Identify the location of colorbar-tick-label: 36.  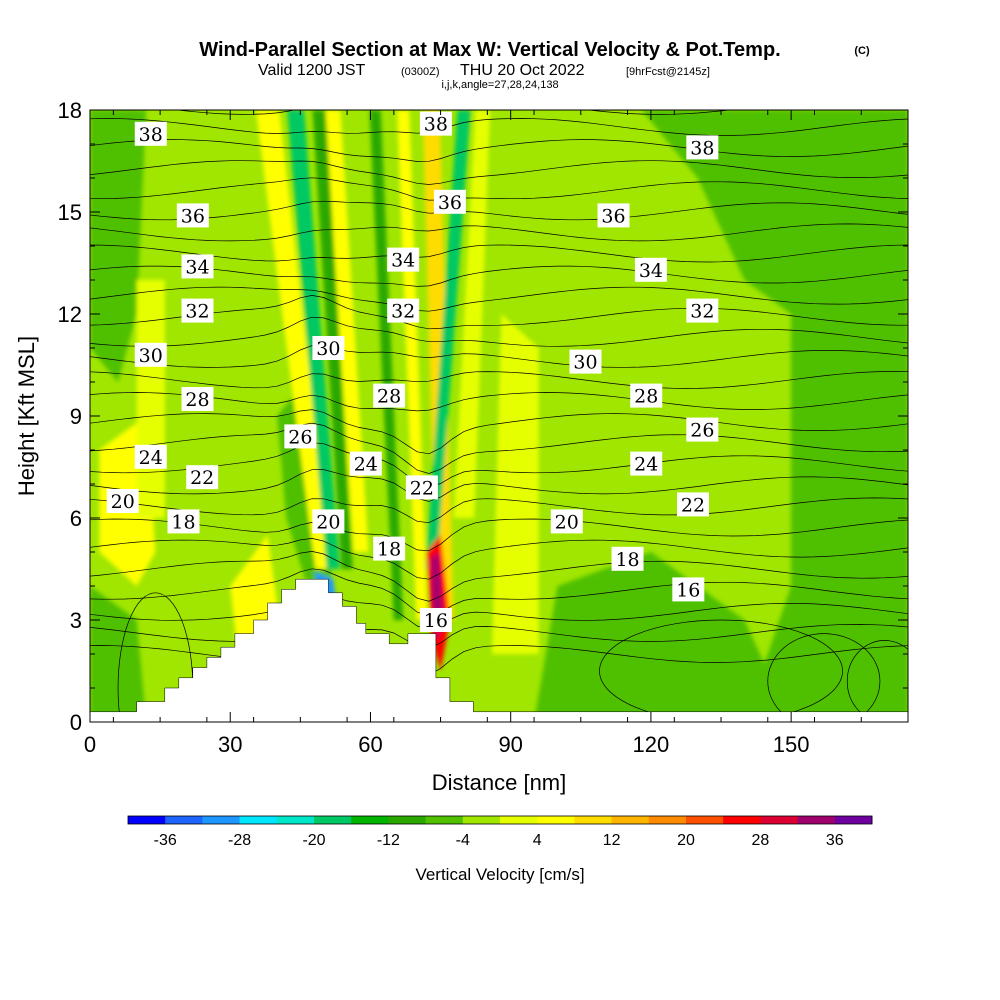
(835, 840).